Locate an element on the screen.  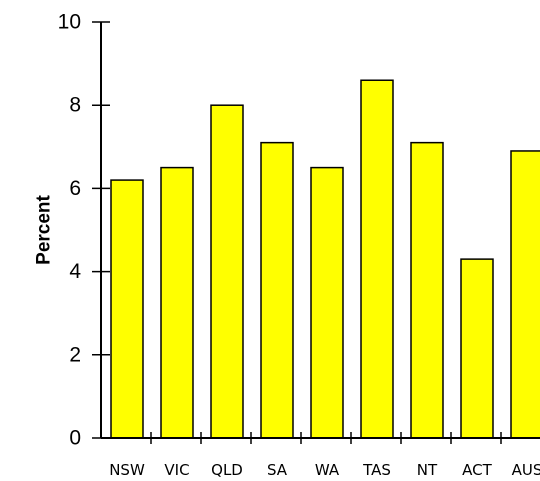
x-tick-label-nsw: NSW is located at coordinates (127, 470).